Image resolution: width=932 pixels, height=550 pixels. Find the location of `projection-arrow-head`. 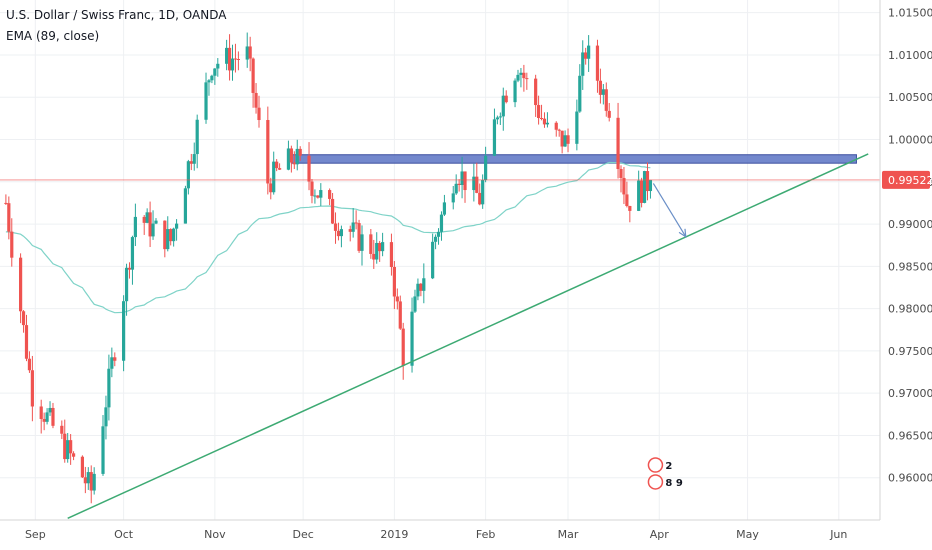

projection-arrow-head is located at coordinates (682, 233).